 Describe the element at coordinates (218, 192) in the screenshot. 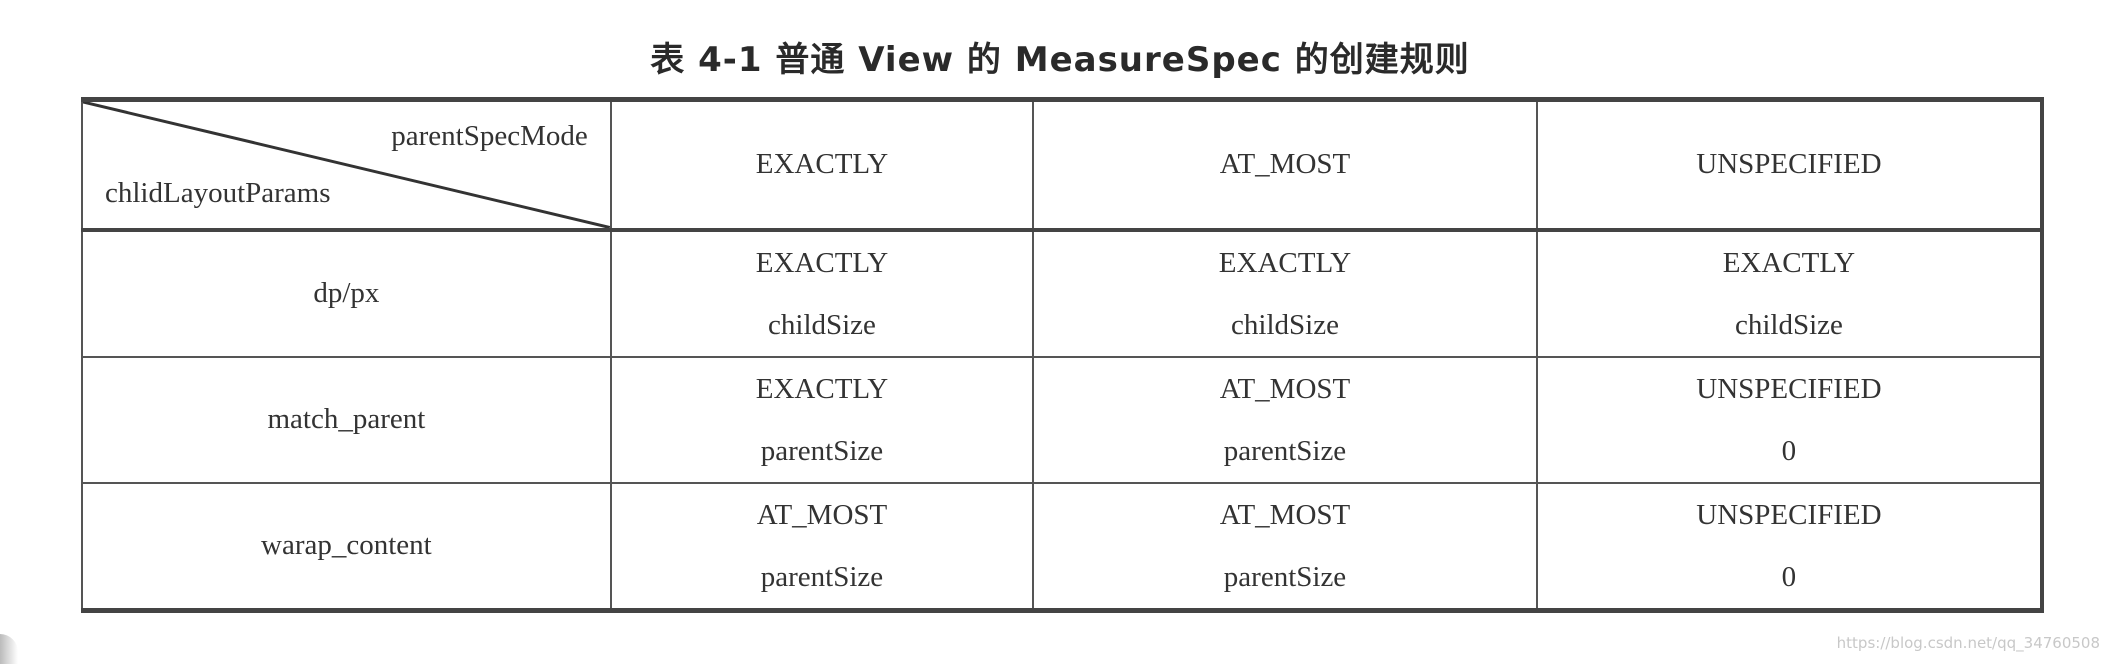

I see `corner-bottom-label: chlidLayoutParams` at that location.